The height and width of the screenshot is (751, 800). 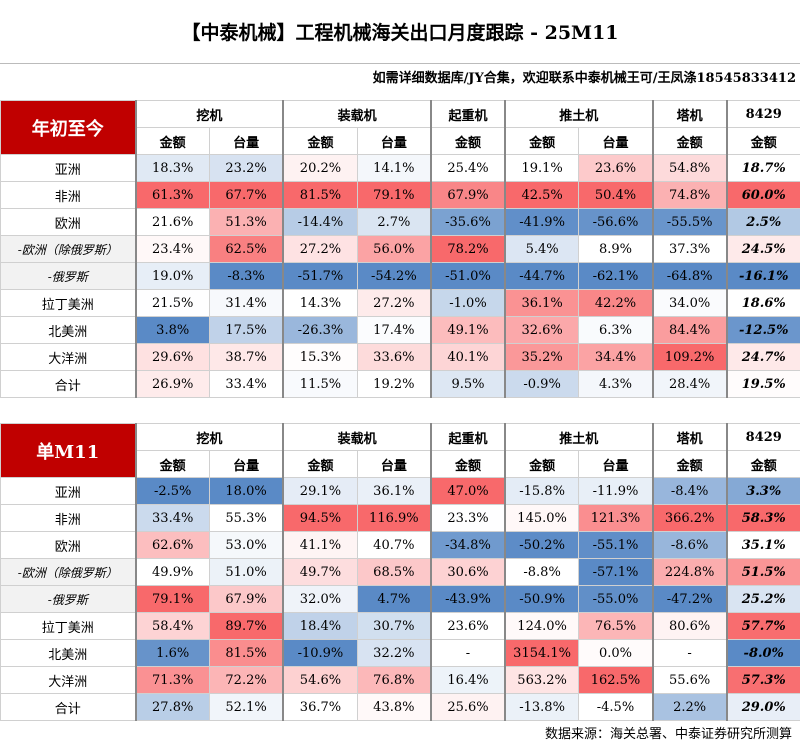 I want to click on value-cell: 31.4%, so click(x=246, y=303).